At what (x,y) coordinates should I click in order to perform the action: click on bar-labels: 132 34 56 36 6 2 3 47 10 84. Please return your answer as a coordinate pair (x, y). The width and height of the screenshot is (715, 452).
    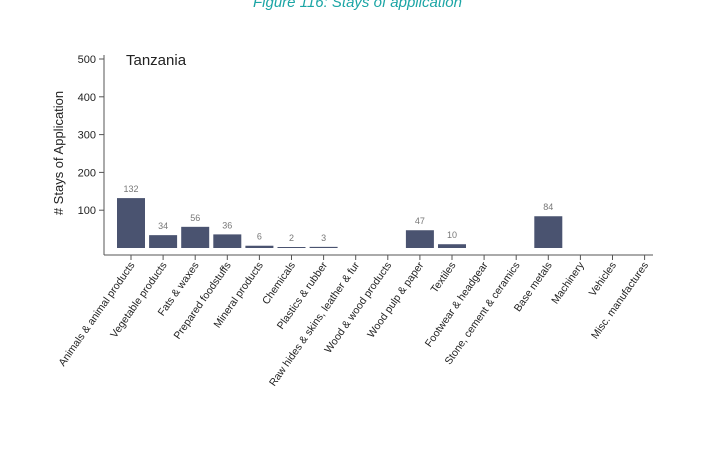
    Looking at the image, I should click on (338, 213).